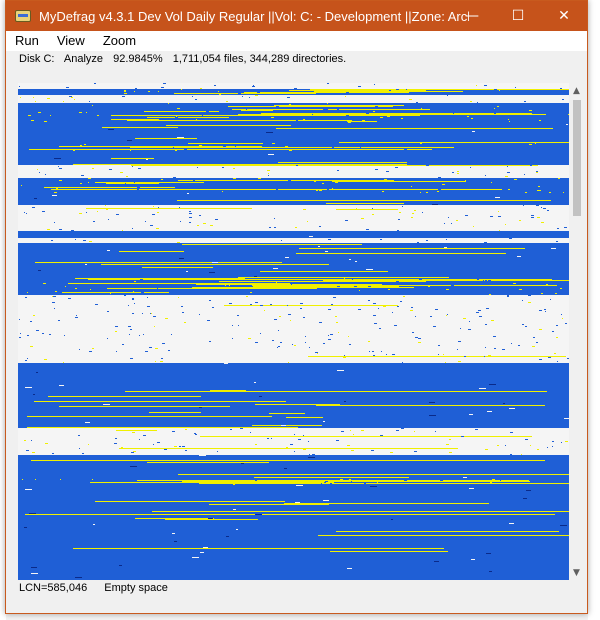 The height and width of the screenshot is (620, 600). Describe the element at coordinates (576, 572) in the screenshot. I see `scroll-down-arrow-icon: ▼` at that location.